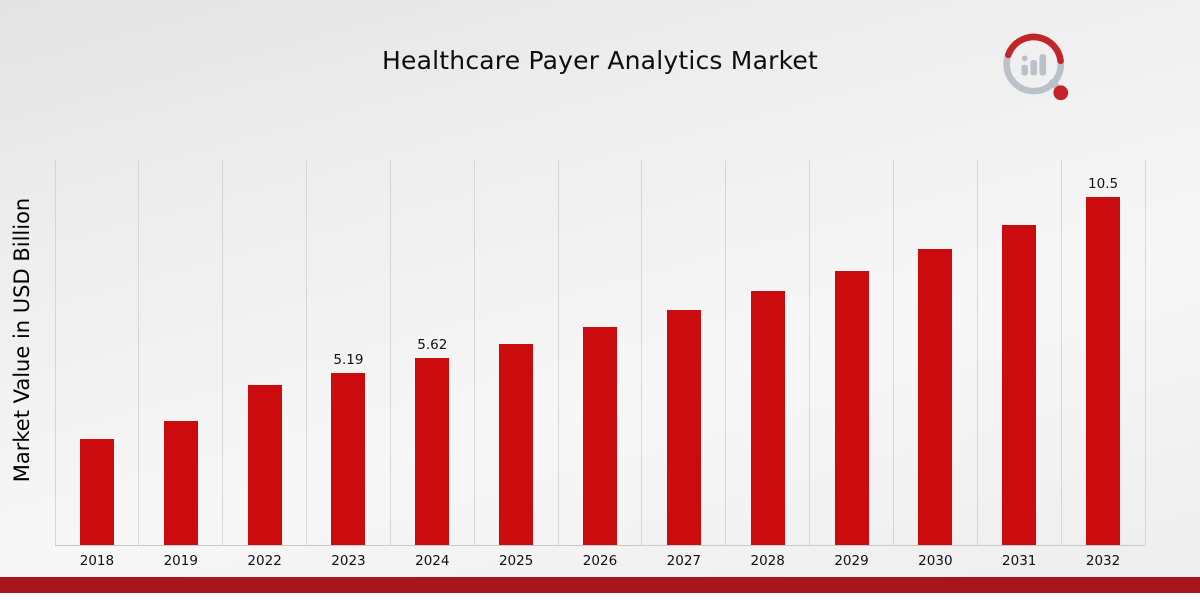 The image size is (1200, 600). What do you see at coordinates (1019, 385) in the screenshot?
I see `bar-2031` at bounding box center [1019, 385].